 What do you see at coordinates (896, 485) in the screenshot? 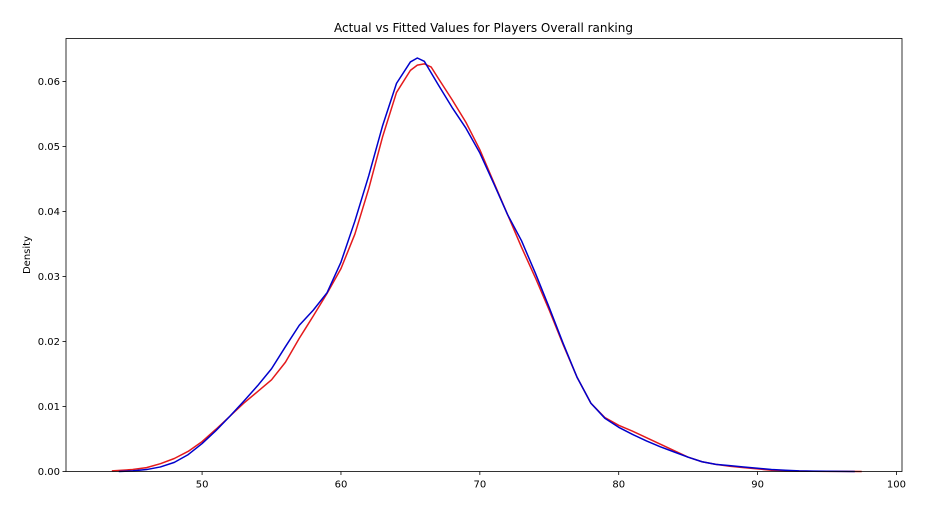
I see `x-tick-label: 100` at bounding box center [896, 485].